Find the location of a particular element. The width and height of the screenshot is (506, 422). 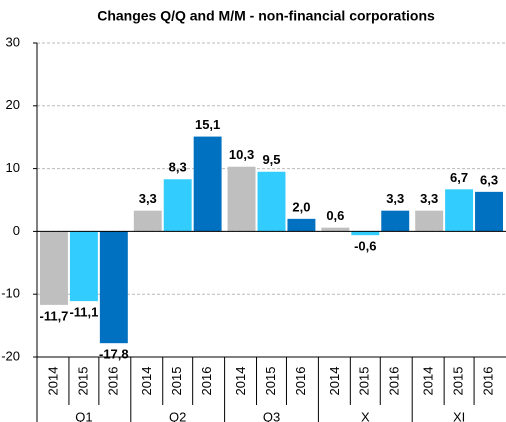

value-label: 2,0 is located at coordinates (301, 206).